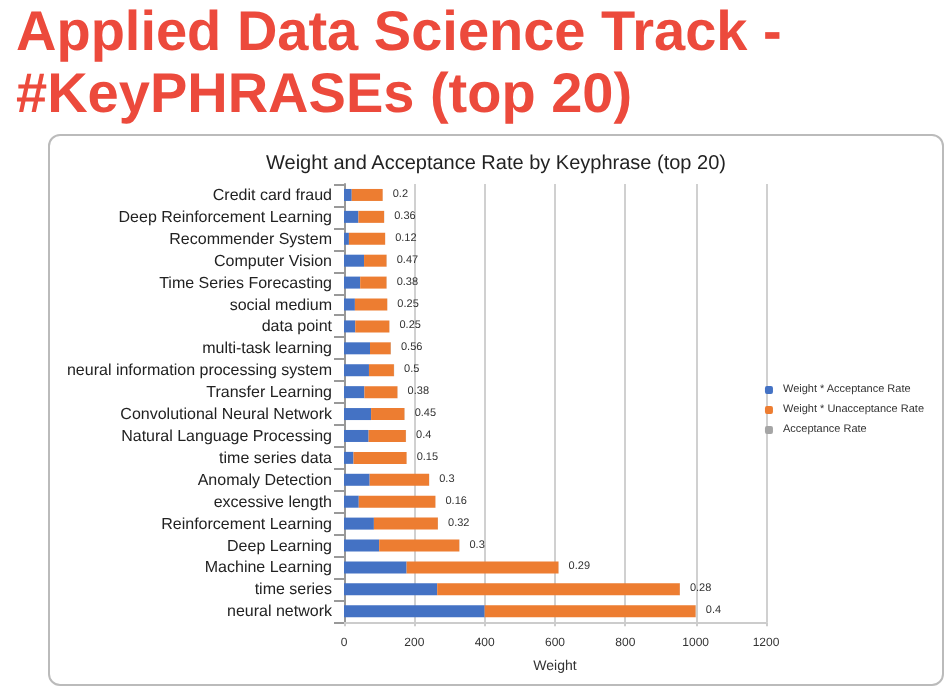 This screenshot has width=948, height=694. I want to click on y-tick-label: neural information processing system, so click(199, 370).